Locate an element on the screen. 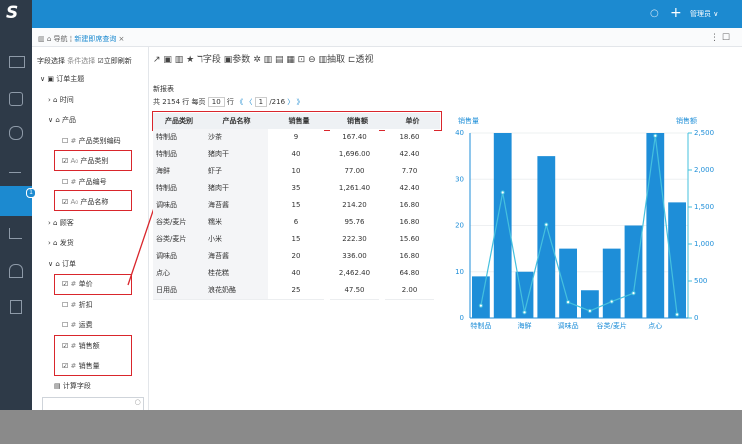 The width and height of the screenshot is (742, 444). tree-label: 运费 is located at coordinates (85, 325).